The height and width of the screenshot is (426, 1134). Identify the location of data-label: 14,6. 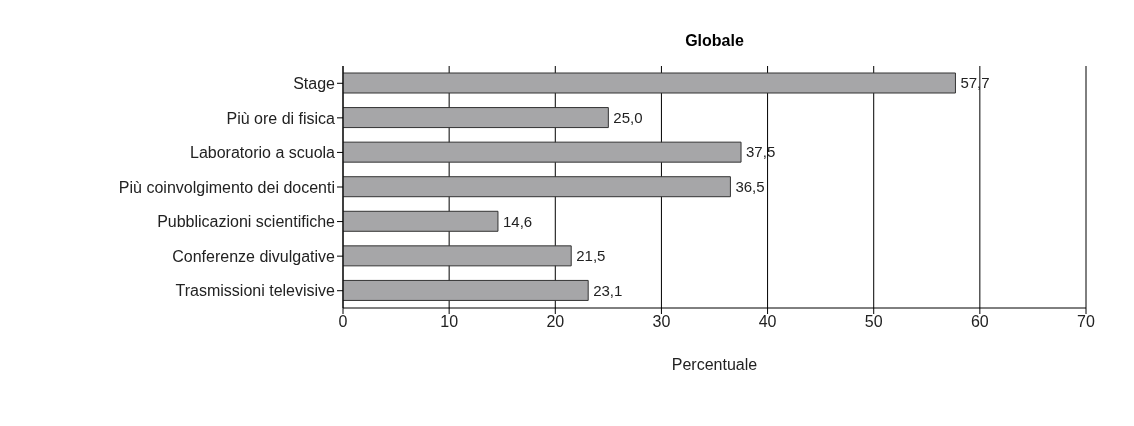
(517, 221).